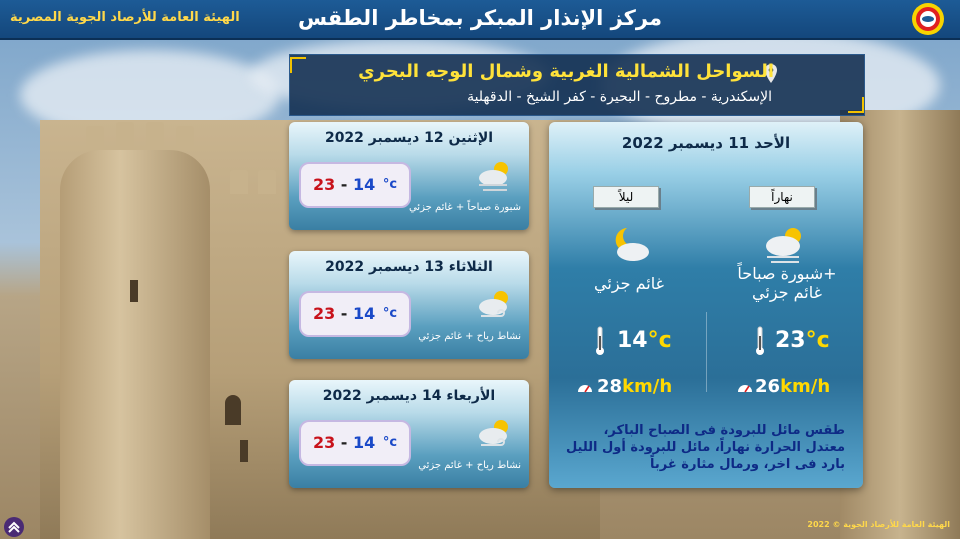 The width and height of the screenshot is (960, 541). I want to click on forecast-date: الثلاثاء 13 ديسمبر 2022, so click(409, 267).